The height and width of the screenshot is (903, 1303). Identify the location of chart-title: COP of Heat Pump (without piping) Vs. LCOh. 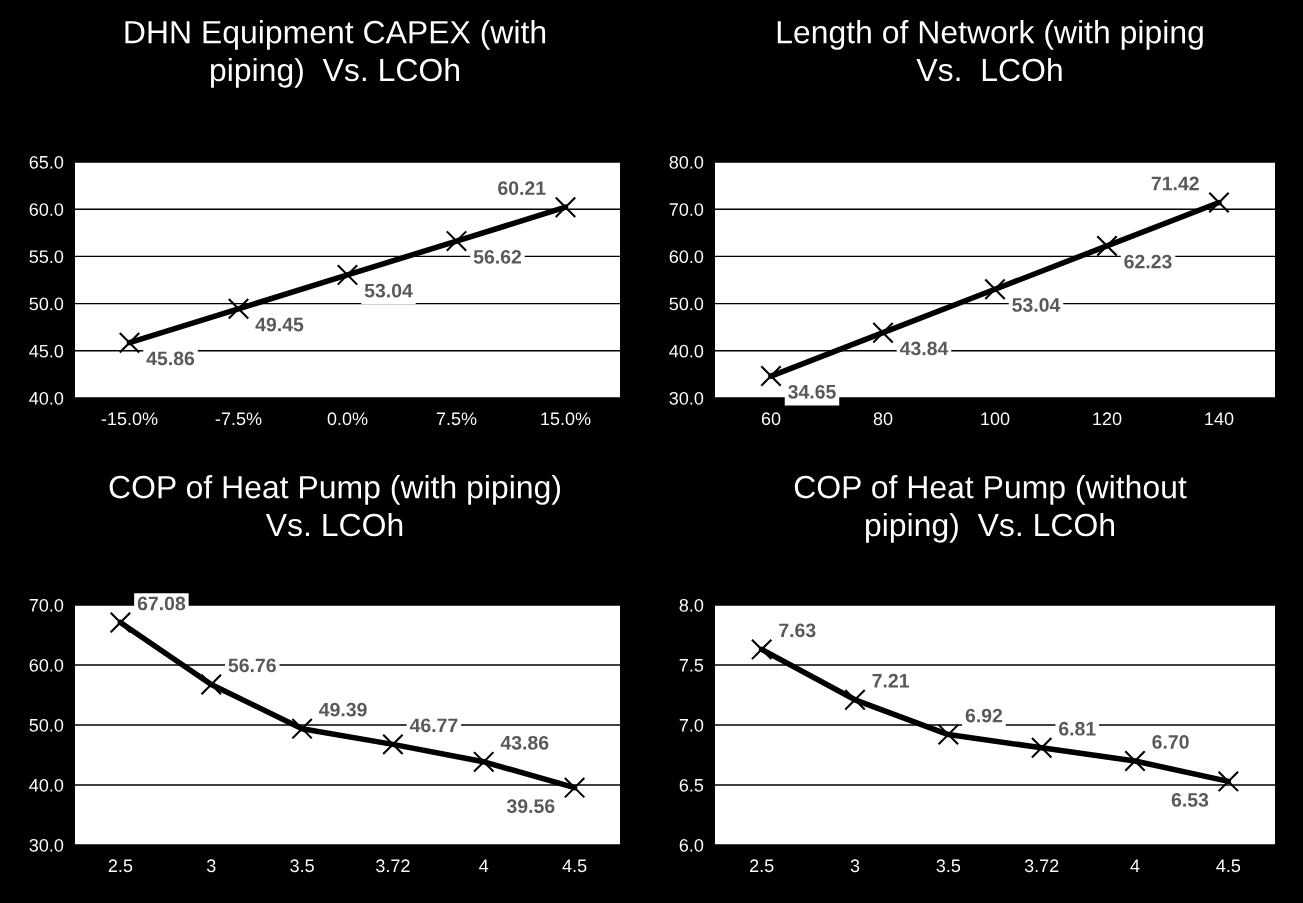
(990, 509).